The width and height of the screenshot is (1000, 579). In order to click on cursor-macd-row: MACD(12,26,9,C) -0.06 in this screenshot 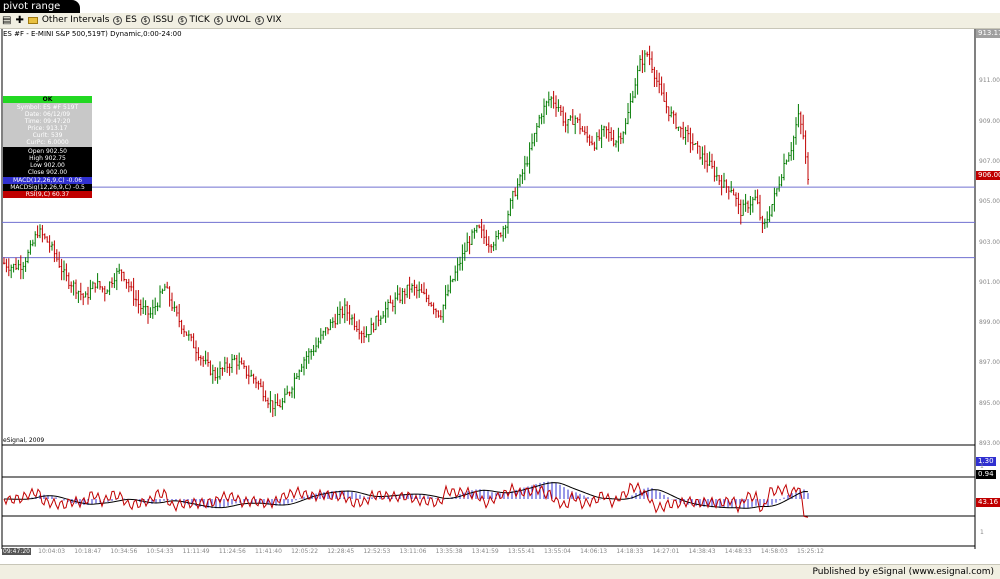, I will do `click(47, 180)`.